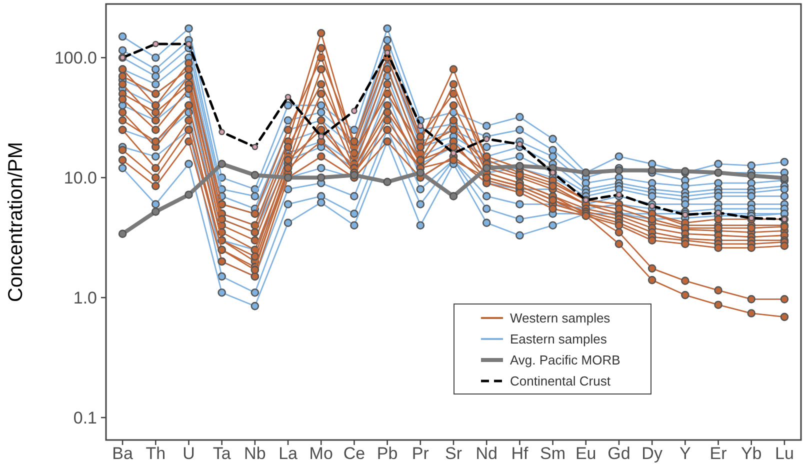  I want to click on y-tick-label: 100.0, so click(75, 58).